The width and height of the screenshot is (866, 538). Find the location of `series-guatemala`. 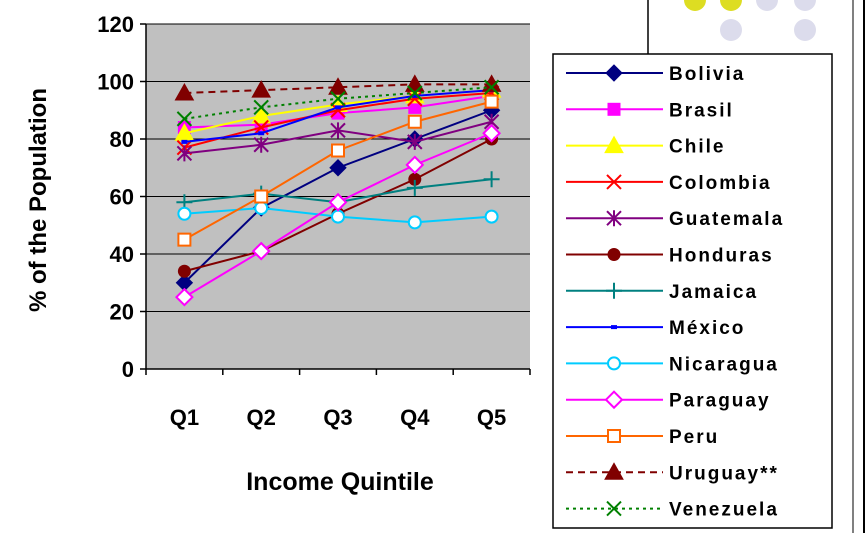

series-guatemala is located at coordinates (338, 137).